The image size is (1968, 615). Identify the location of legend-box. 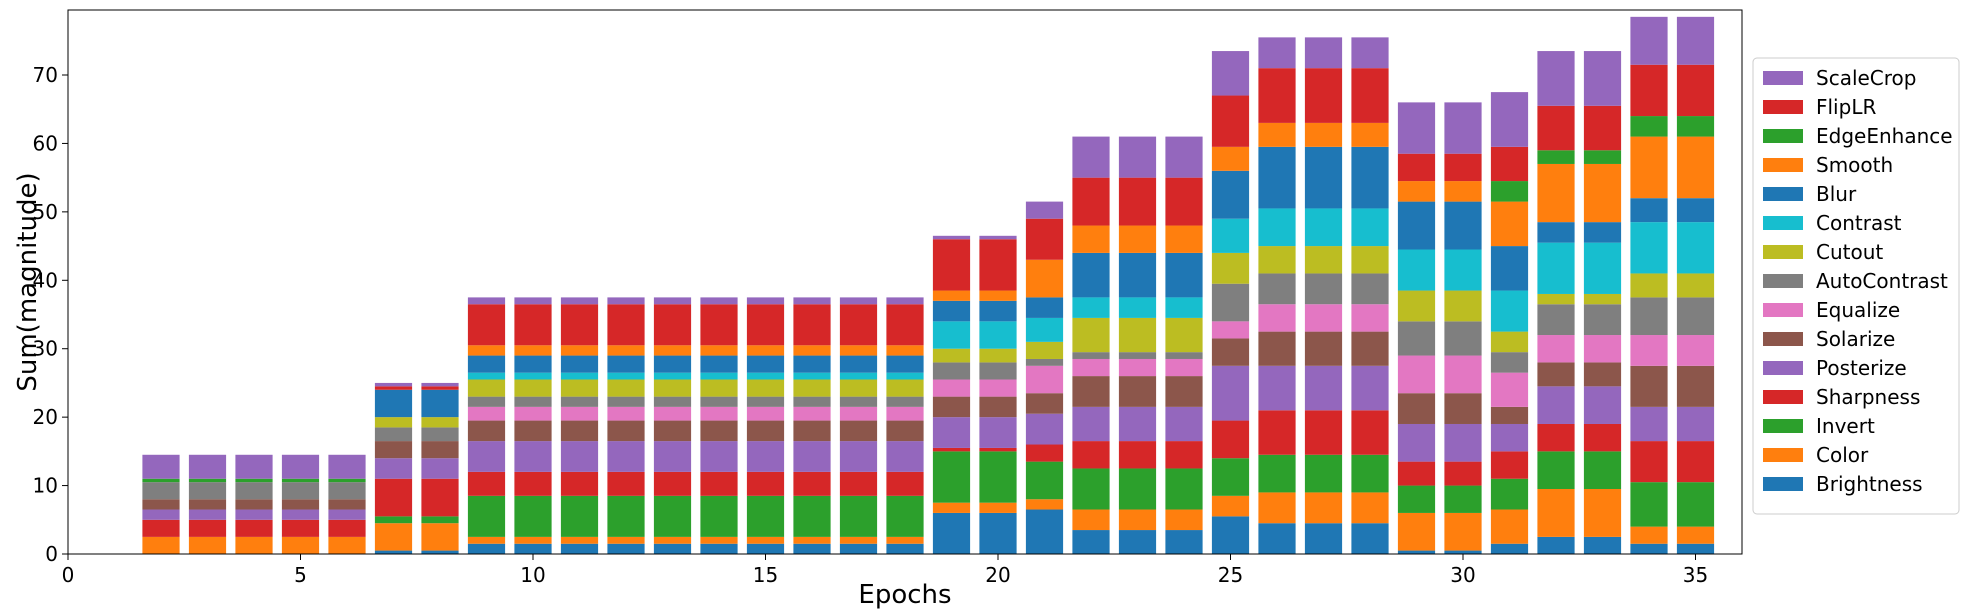
(1856, 286).